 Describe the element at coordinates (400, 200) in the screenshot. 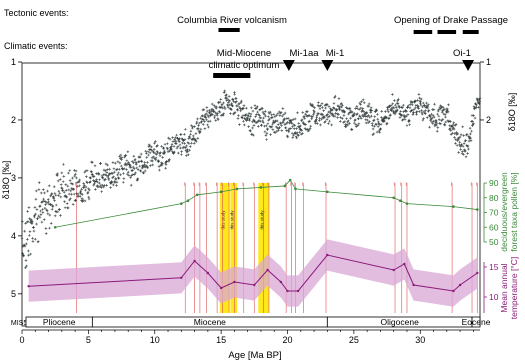

I see `pollen-point` at that location.